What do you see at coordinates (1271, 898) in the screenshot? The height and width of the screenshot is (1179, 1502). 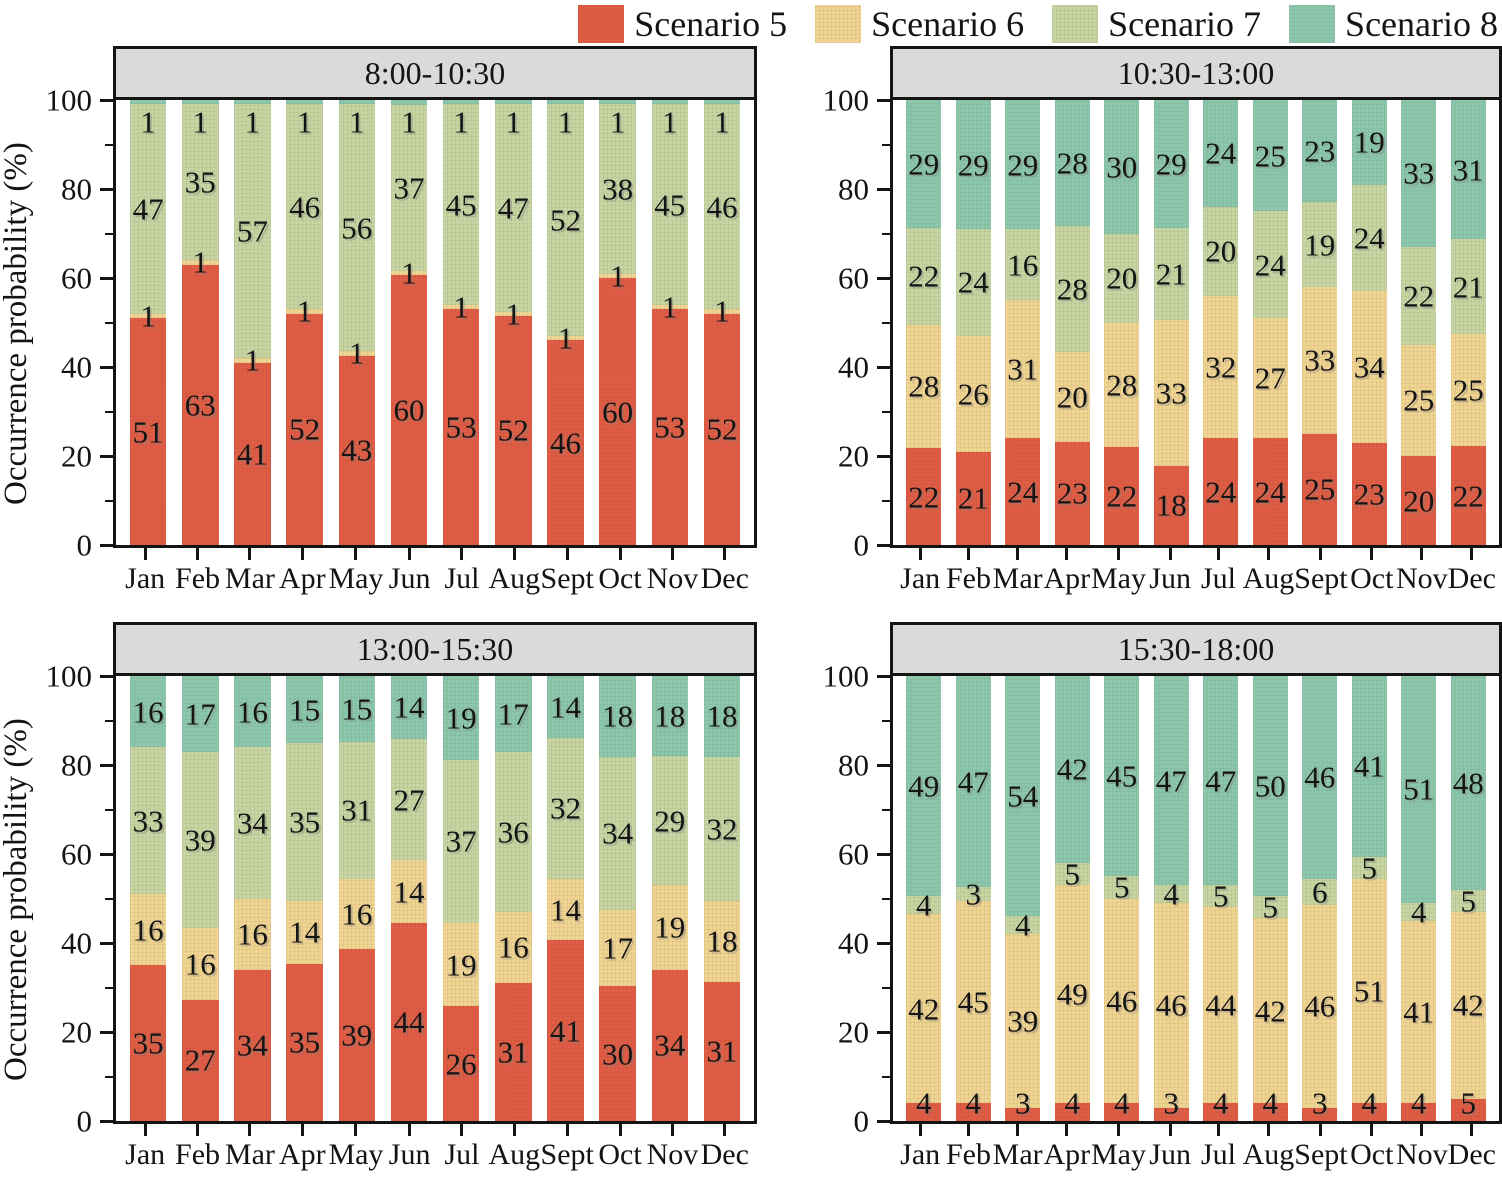 I see `bar-cell-aug: 4 42 5 50` at bounding box center [1271, 898].